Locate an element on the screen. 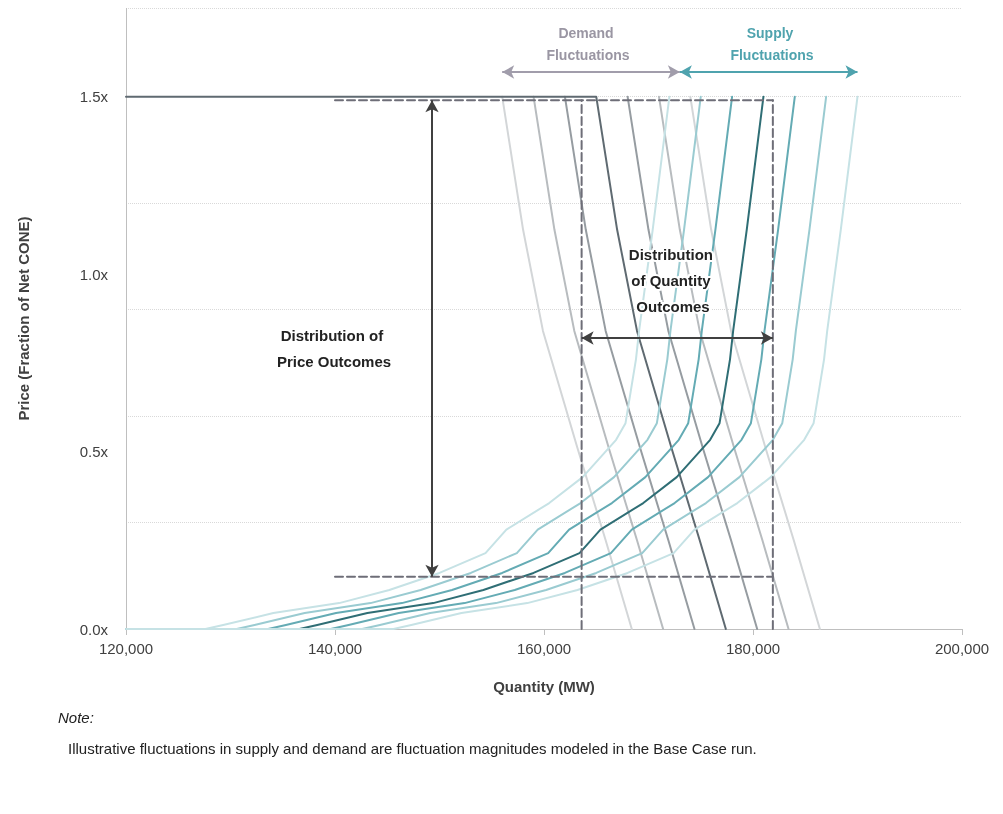  y-tick-label: 1.5x is located at coordinates (94, 97).